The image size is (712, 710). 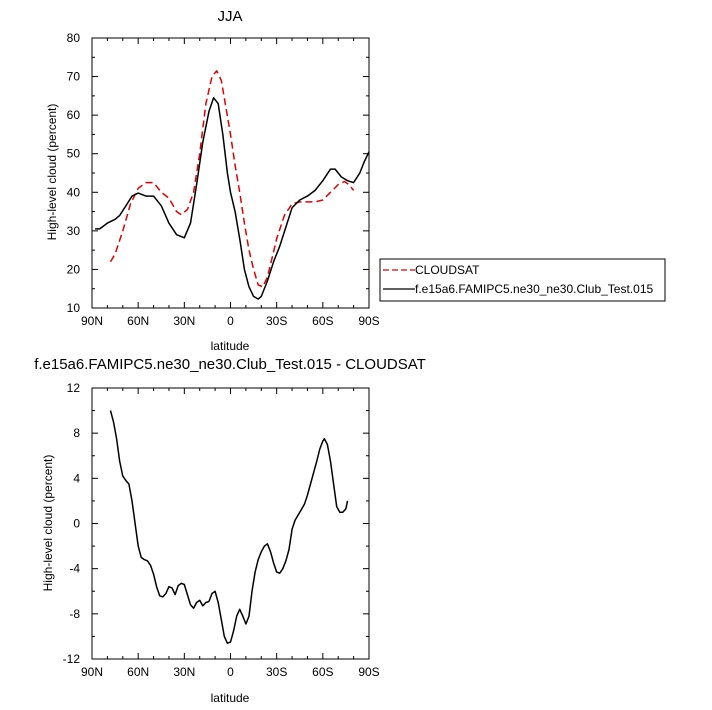 What do you see at coordinates (74, 231) in the screenshot?
I see `y-tick-label: 30` at bounding box center [74, 231].